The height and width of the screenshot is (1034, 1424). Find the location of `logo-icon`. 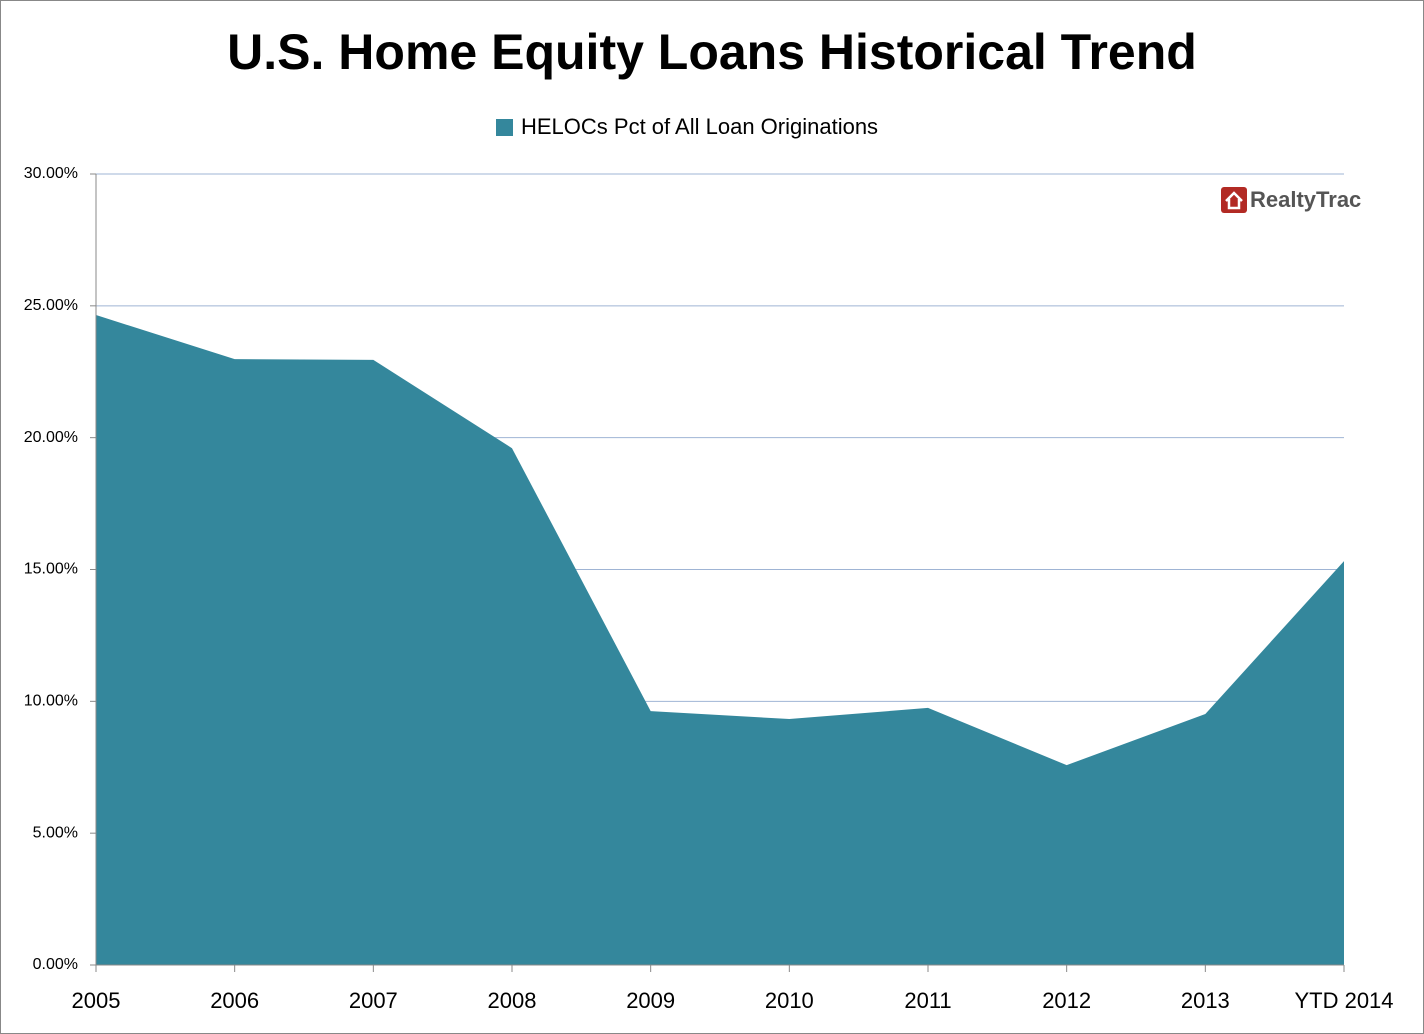

logo-icon is located at coordinates (1234, 200).